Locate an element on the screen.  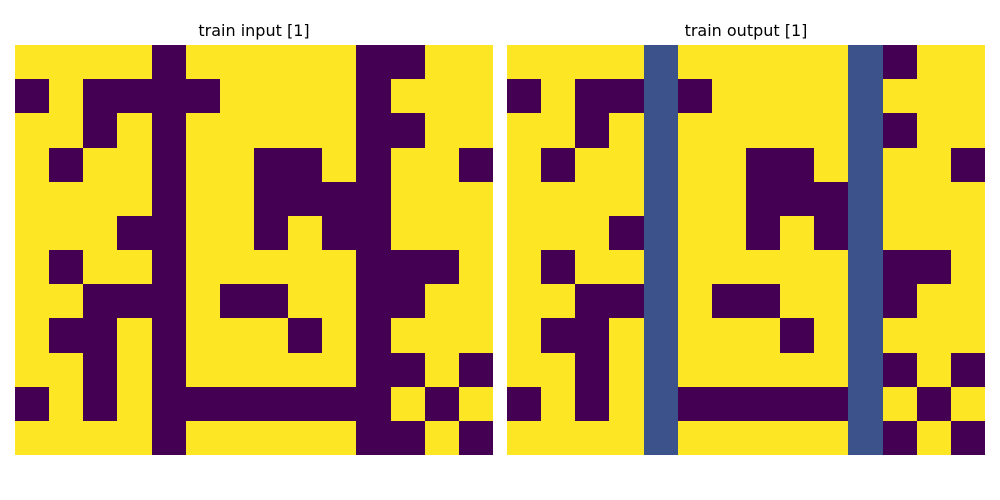
input-panel-title: train input [1] is located at coordinates (254, 31).